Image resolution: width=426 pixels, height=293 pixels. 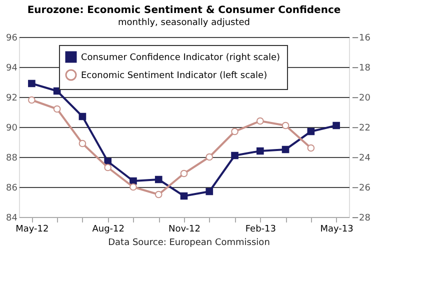 What do you see at coordinates (260, 229) in the screenshot?
I see `x-tick-label: Feb-13` at bounding box center [260, 229].